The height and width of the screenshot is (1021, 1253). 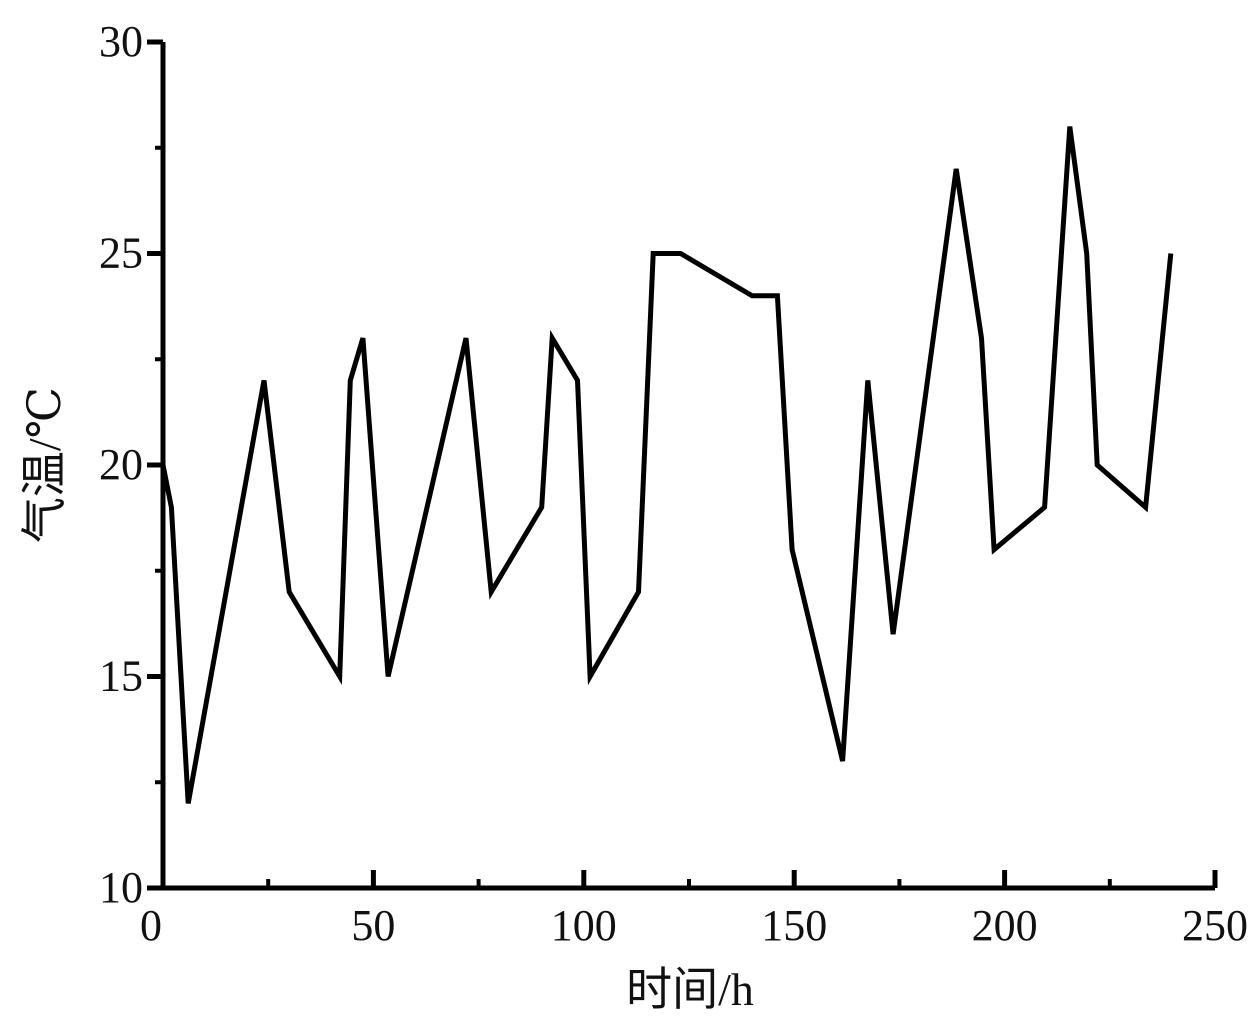 I want to click on x-tick-label: 250, so click(x=1215, y=925).